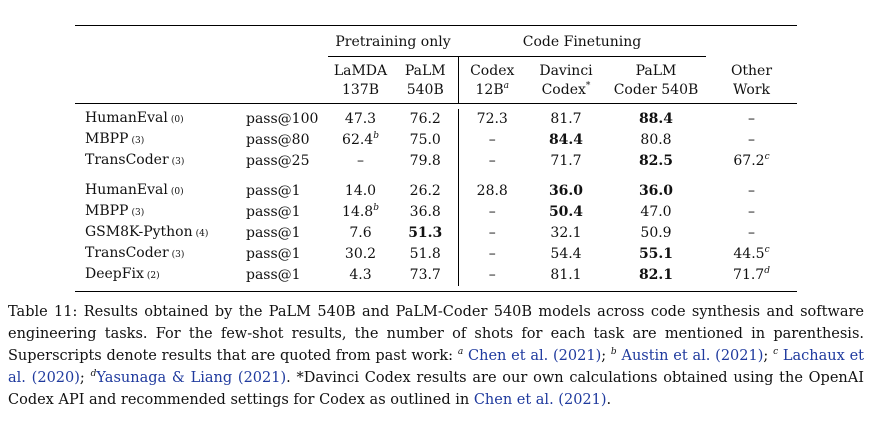 This screenshot has height=433, width=869. Describe the element at coordinates (535, 356) in the screenshot. I see `ref-chen-2021: Chen et al. (2021)` at that location.